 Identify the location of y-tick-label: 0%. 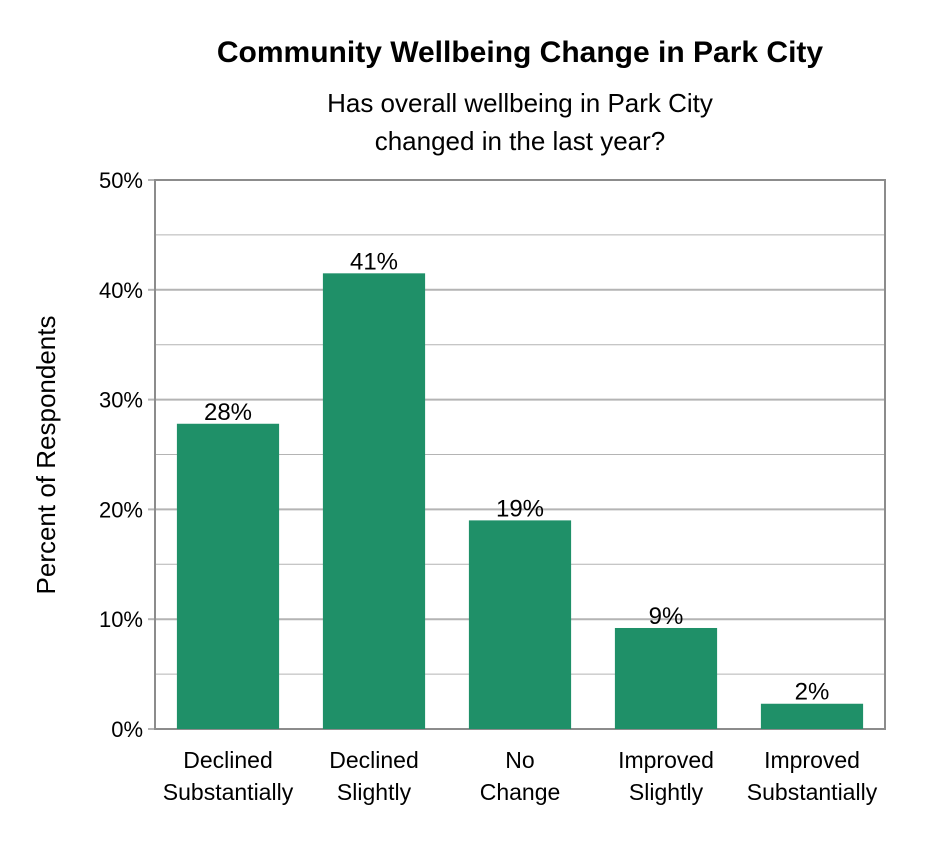
(127, 729).